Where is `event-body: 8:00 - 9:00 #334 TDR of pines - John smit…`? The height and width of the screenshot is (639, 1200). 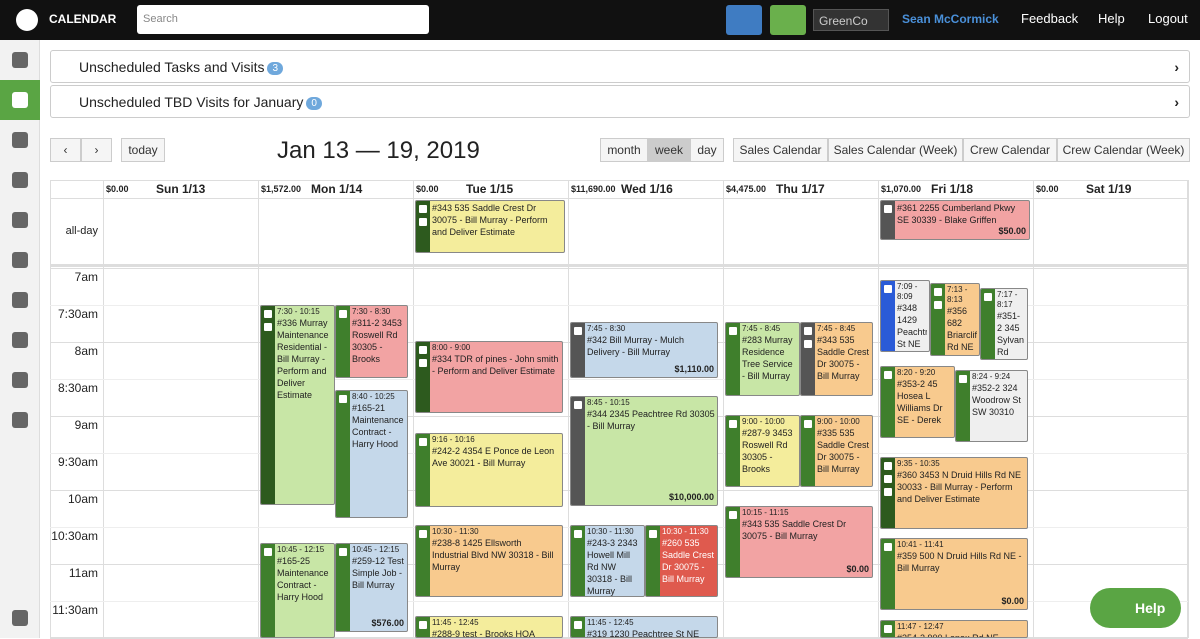 event-body: 8:00 - 9:00 #334 TDR of pines - John smit… is located at coordinates (496, 377).